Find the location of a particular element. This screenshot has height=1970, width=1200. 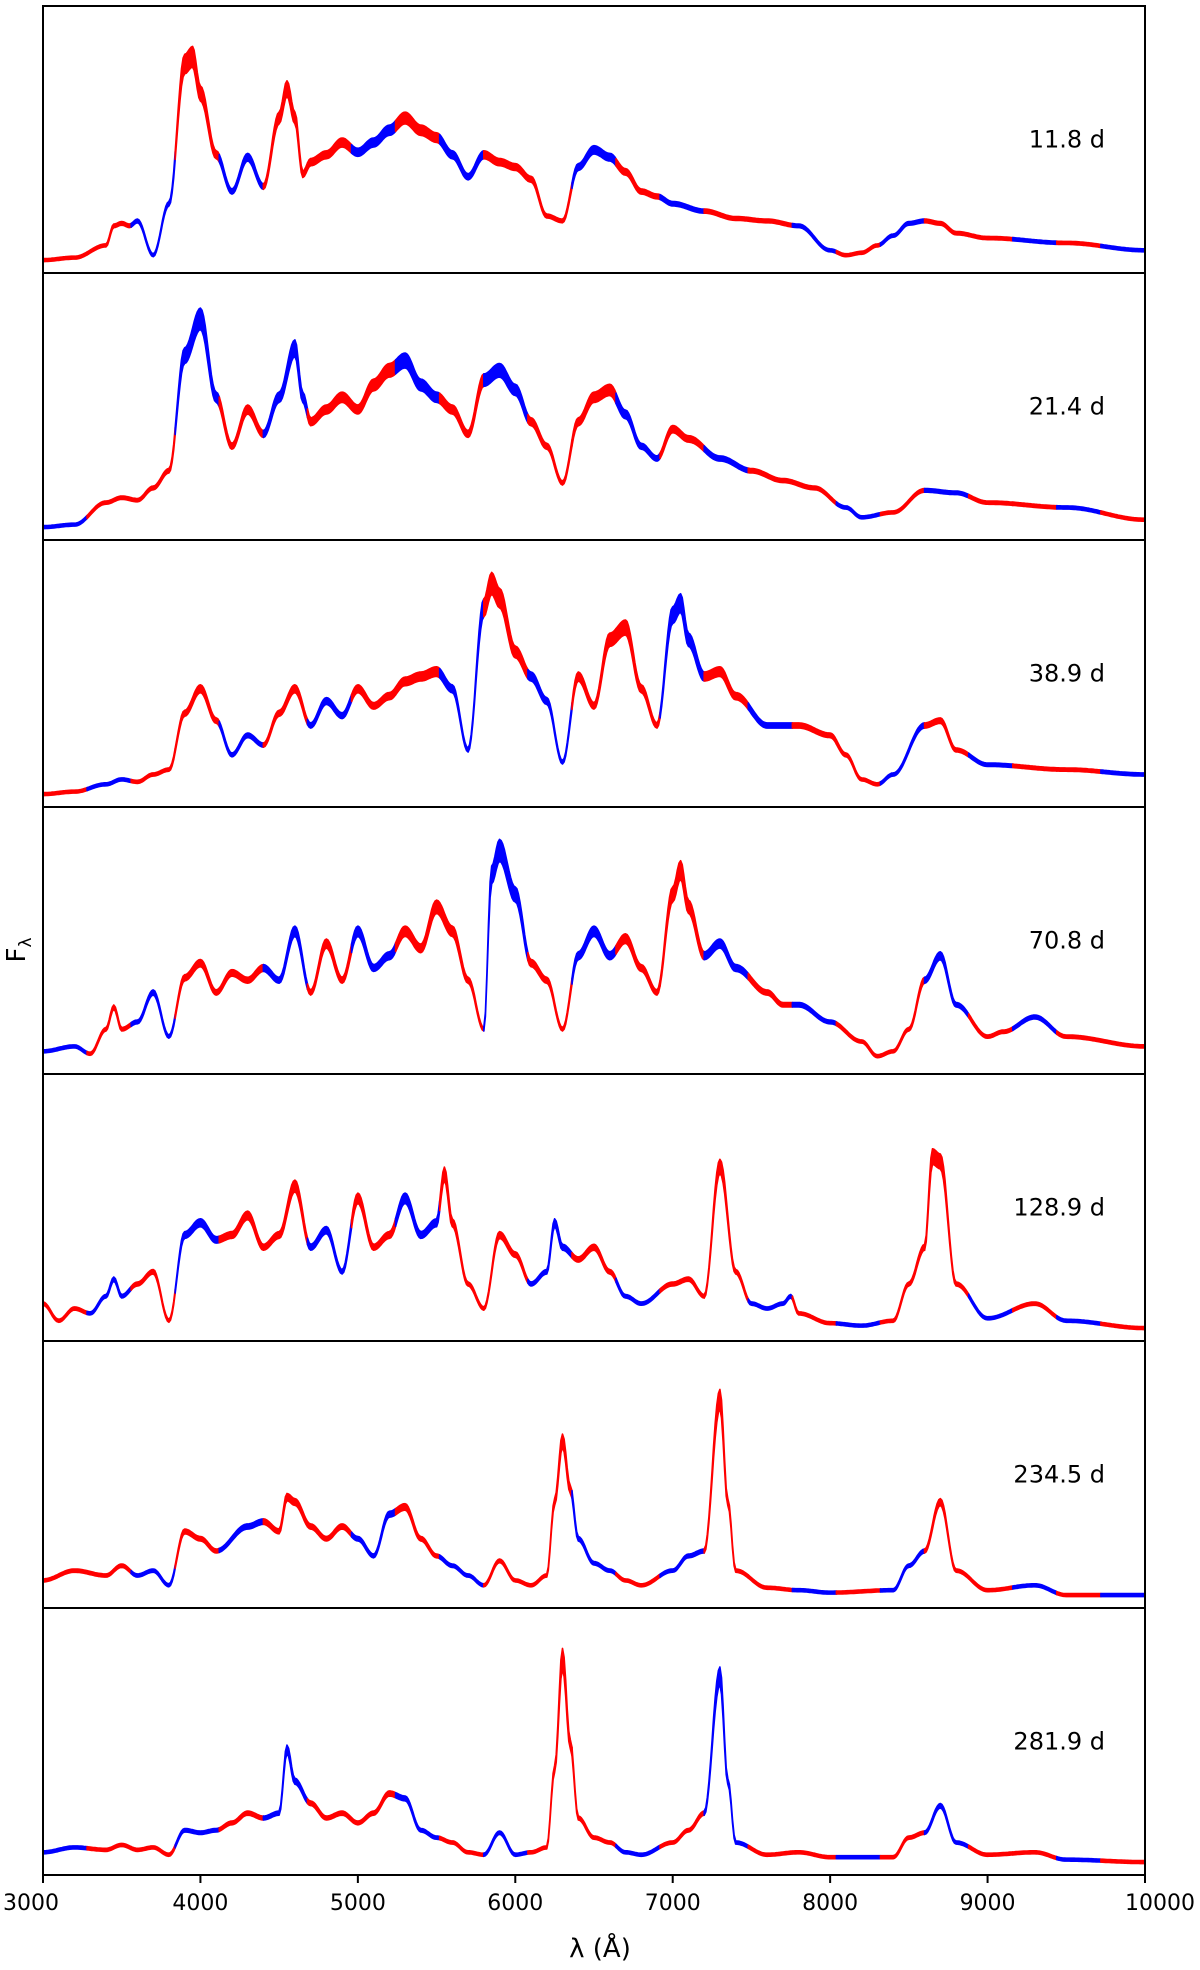

x-tick-label: 4000 is located at coordinates (200, 1903).